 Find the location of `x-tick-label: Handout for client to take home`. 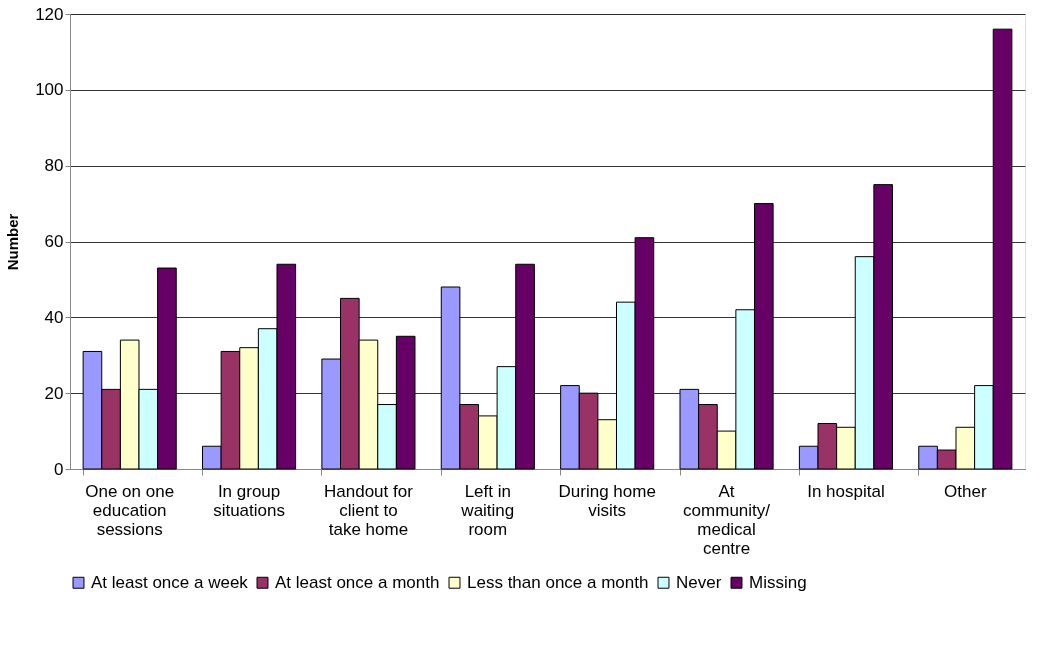

x-tick-label: Handout for client to take home is located at coordinates (369, 510).